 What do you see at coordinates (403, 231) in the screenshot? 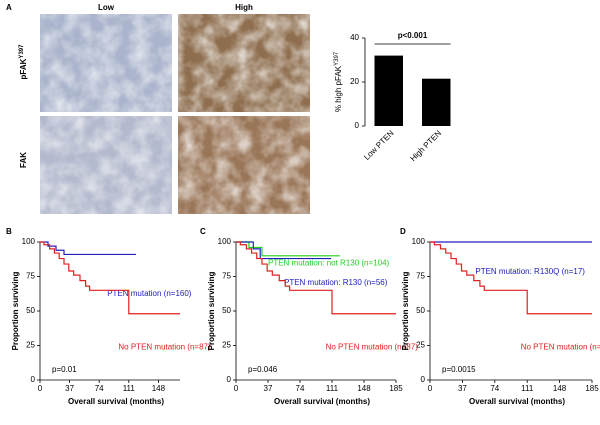
I see `panel-label: D` at bounding box center [403, 231].